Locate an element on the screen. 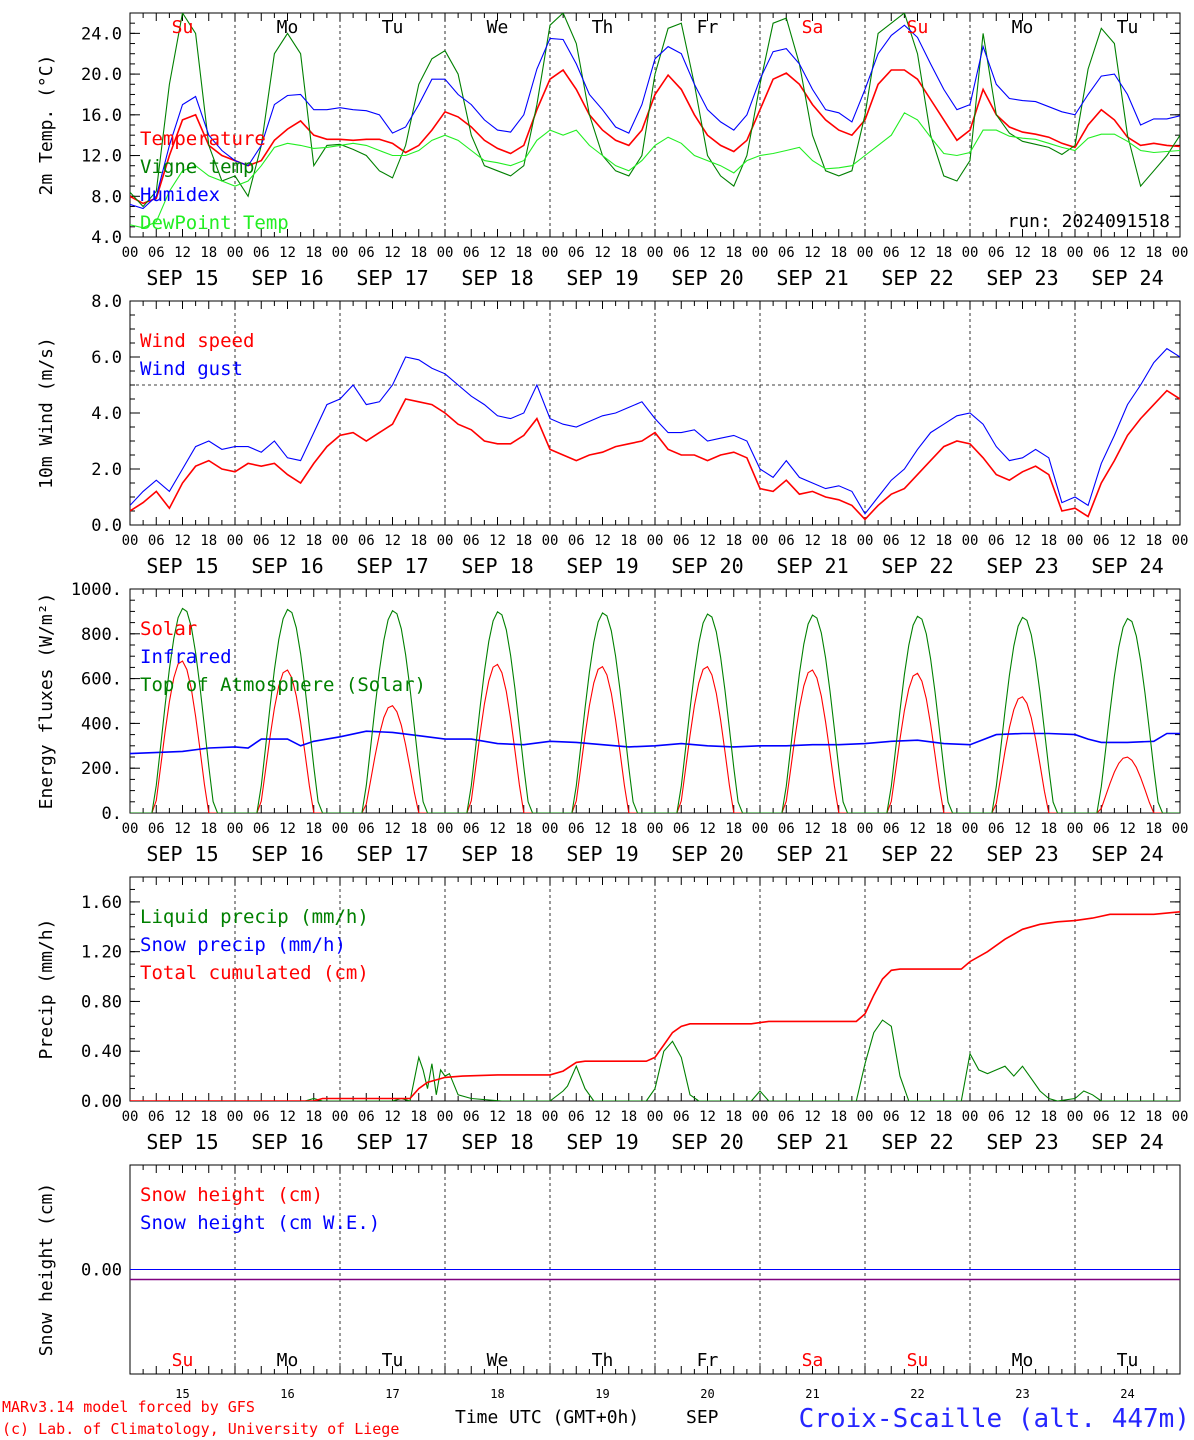 The width and height of the screenshot is (1194, 1440). weekday-label: Fr is located at coordinates (708, 27).